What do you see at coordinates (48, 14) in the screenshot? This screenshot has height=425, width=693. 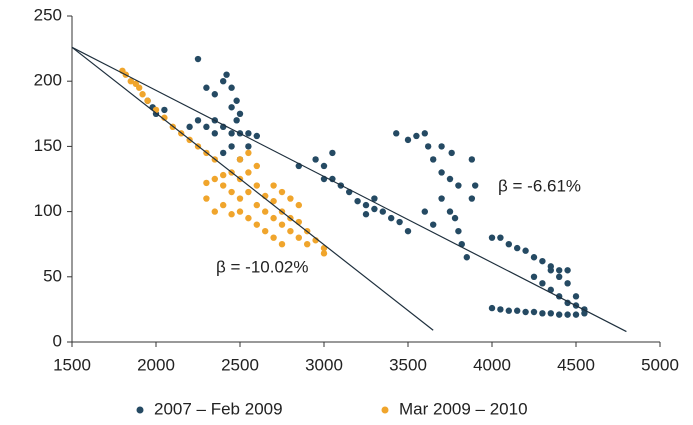 I see `y-tick-label: 250` at bounding box center [48, 14].